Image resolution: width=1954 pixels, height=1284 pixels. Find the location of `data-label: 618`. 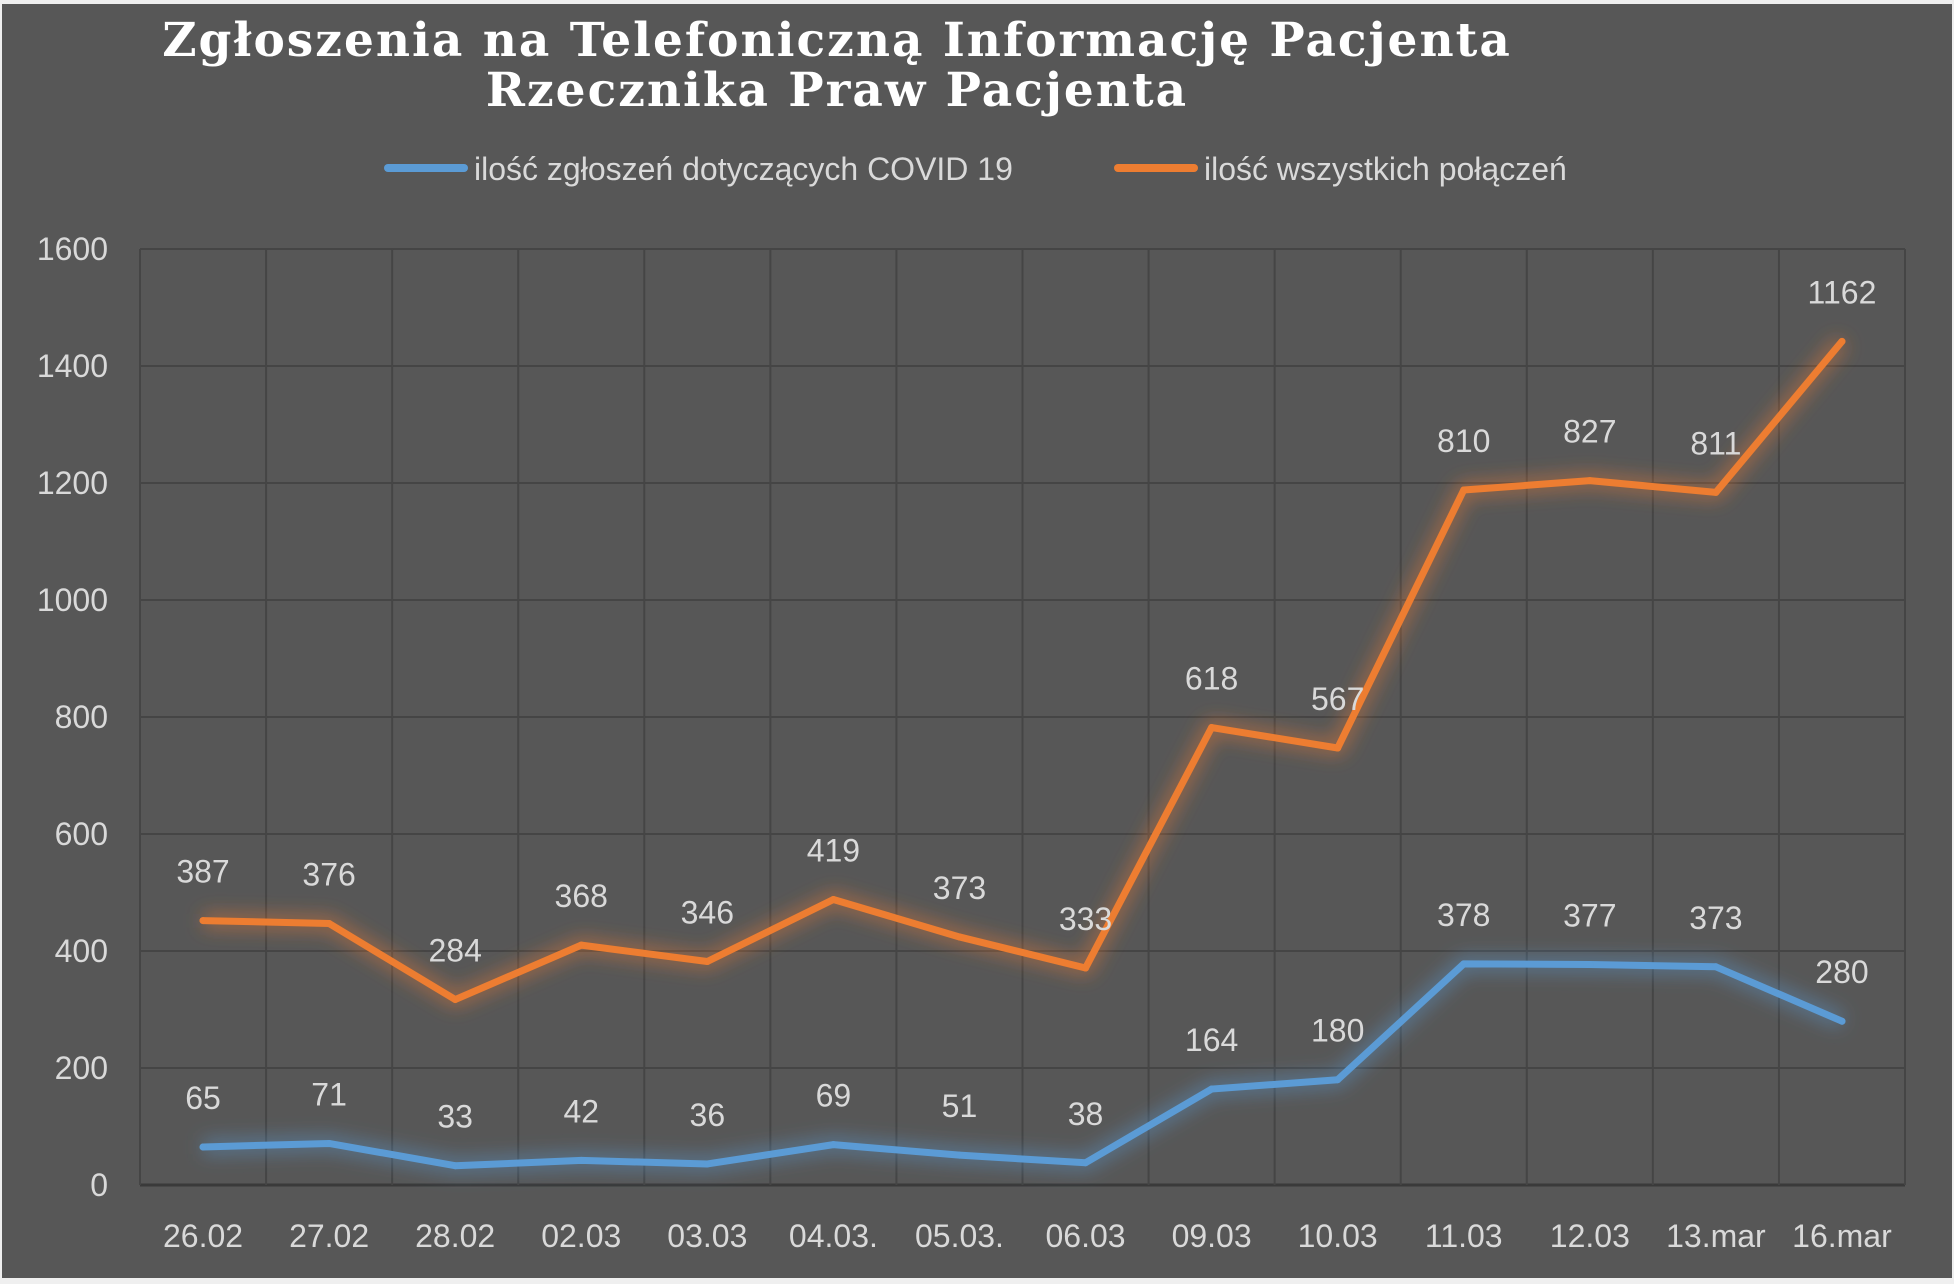

data-label: 618 is located at coordinates (1211, 679).